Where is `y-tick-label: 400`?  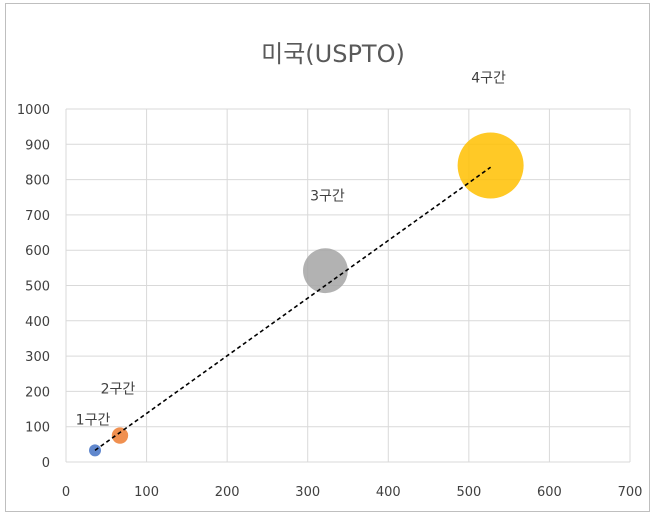
y-tick-label: 400 is located at coordinates (37, 322).